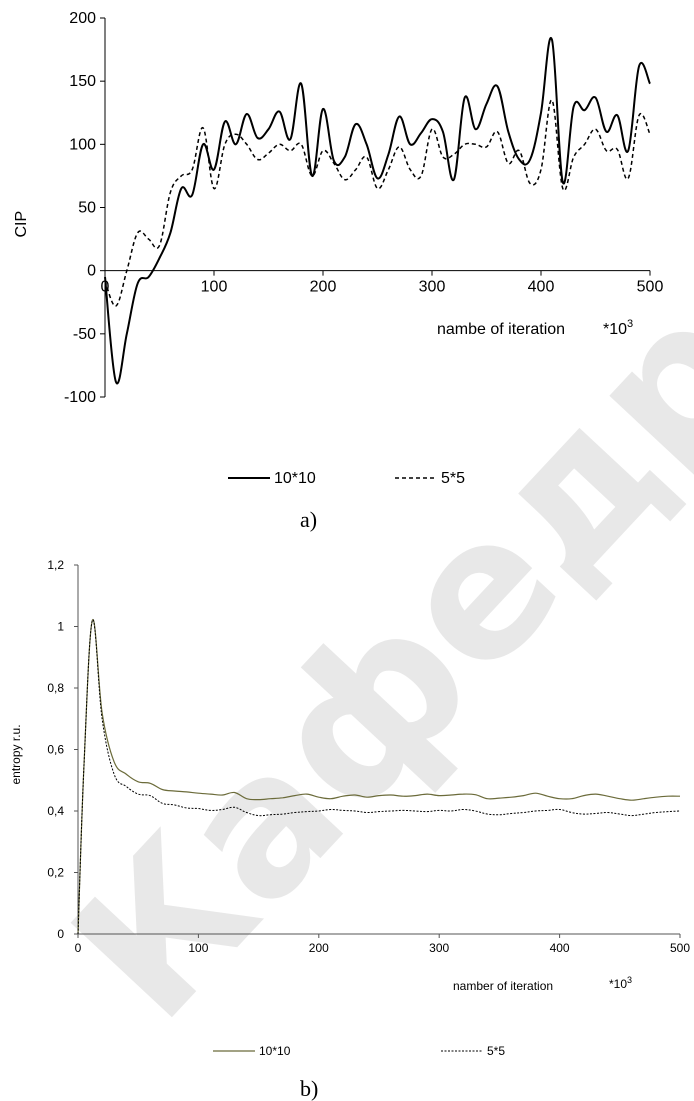 The width and height of the screenshot is (694, 1101). I want to click on chart-a-x-unit: *103, so click(618, 328).